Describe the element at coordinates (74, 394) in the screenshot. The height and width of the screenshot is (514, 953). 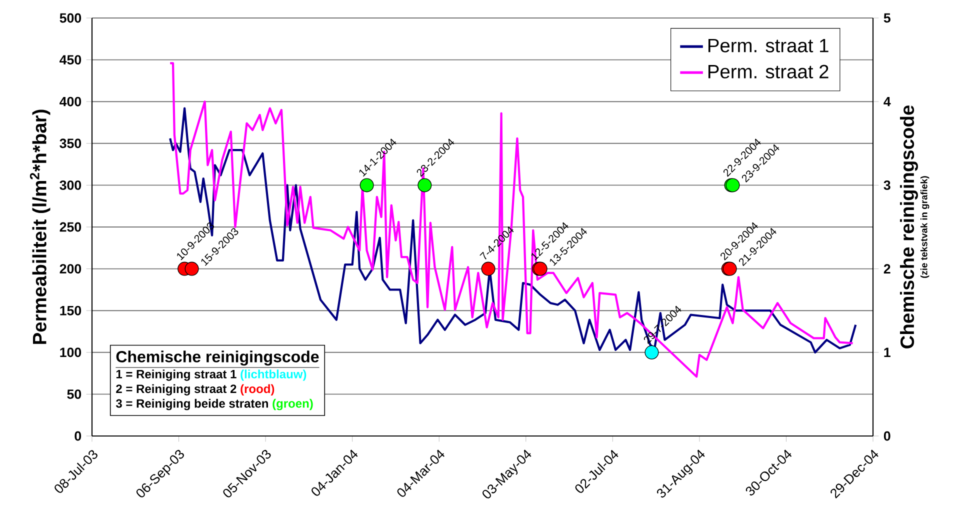
I see `y-tick-label: 50` at that location.